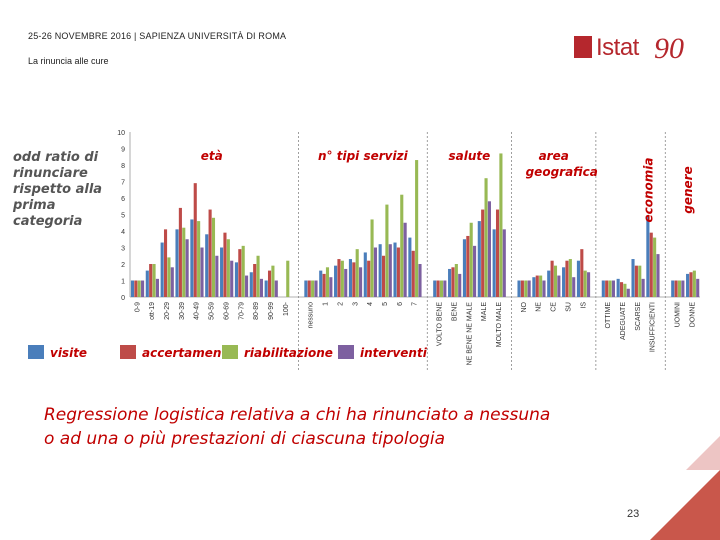 Image resolution: width=720 pixels, height=540 pixels. I want to click on y-axis-title-line: rinunciare, so click(50, 173).